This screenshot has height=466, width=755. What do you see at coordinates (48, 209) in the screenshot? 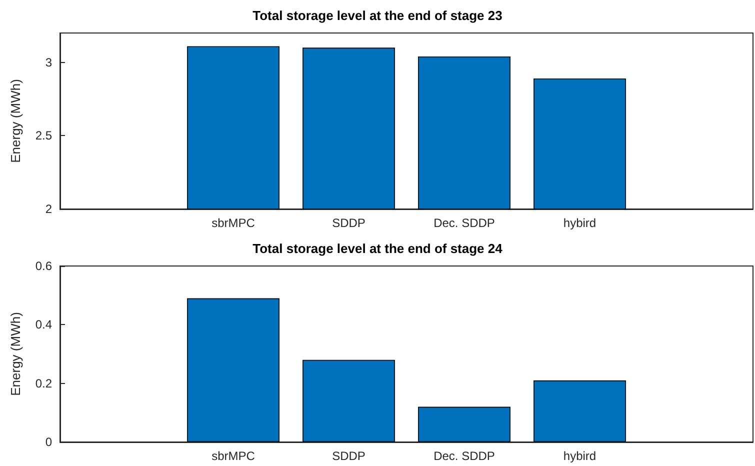
I see `y-tick-label: 2` at bounding box center [48, 209].